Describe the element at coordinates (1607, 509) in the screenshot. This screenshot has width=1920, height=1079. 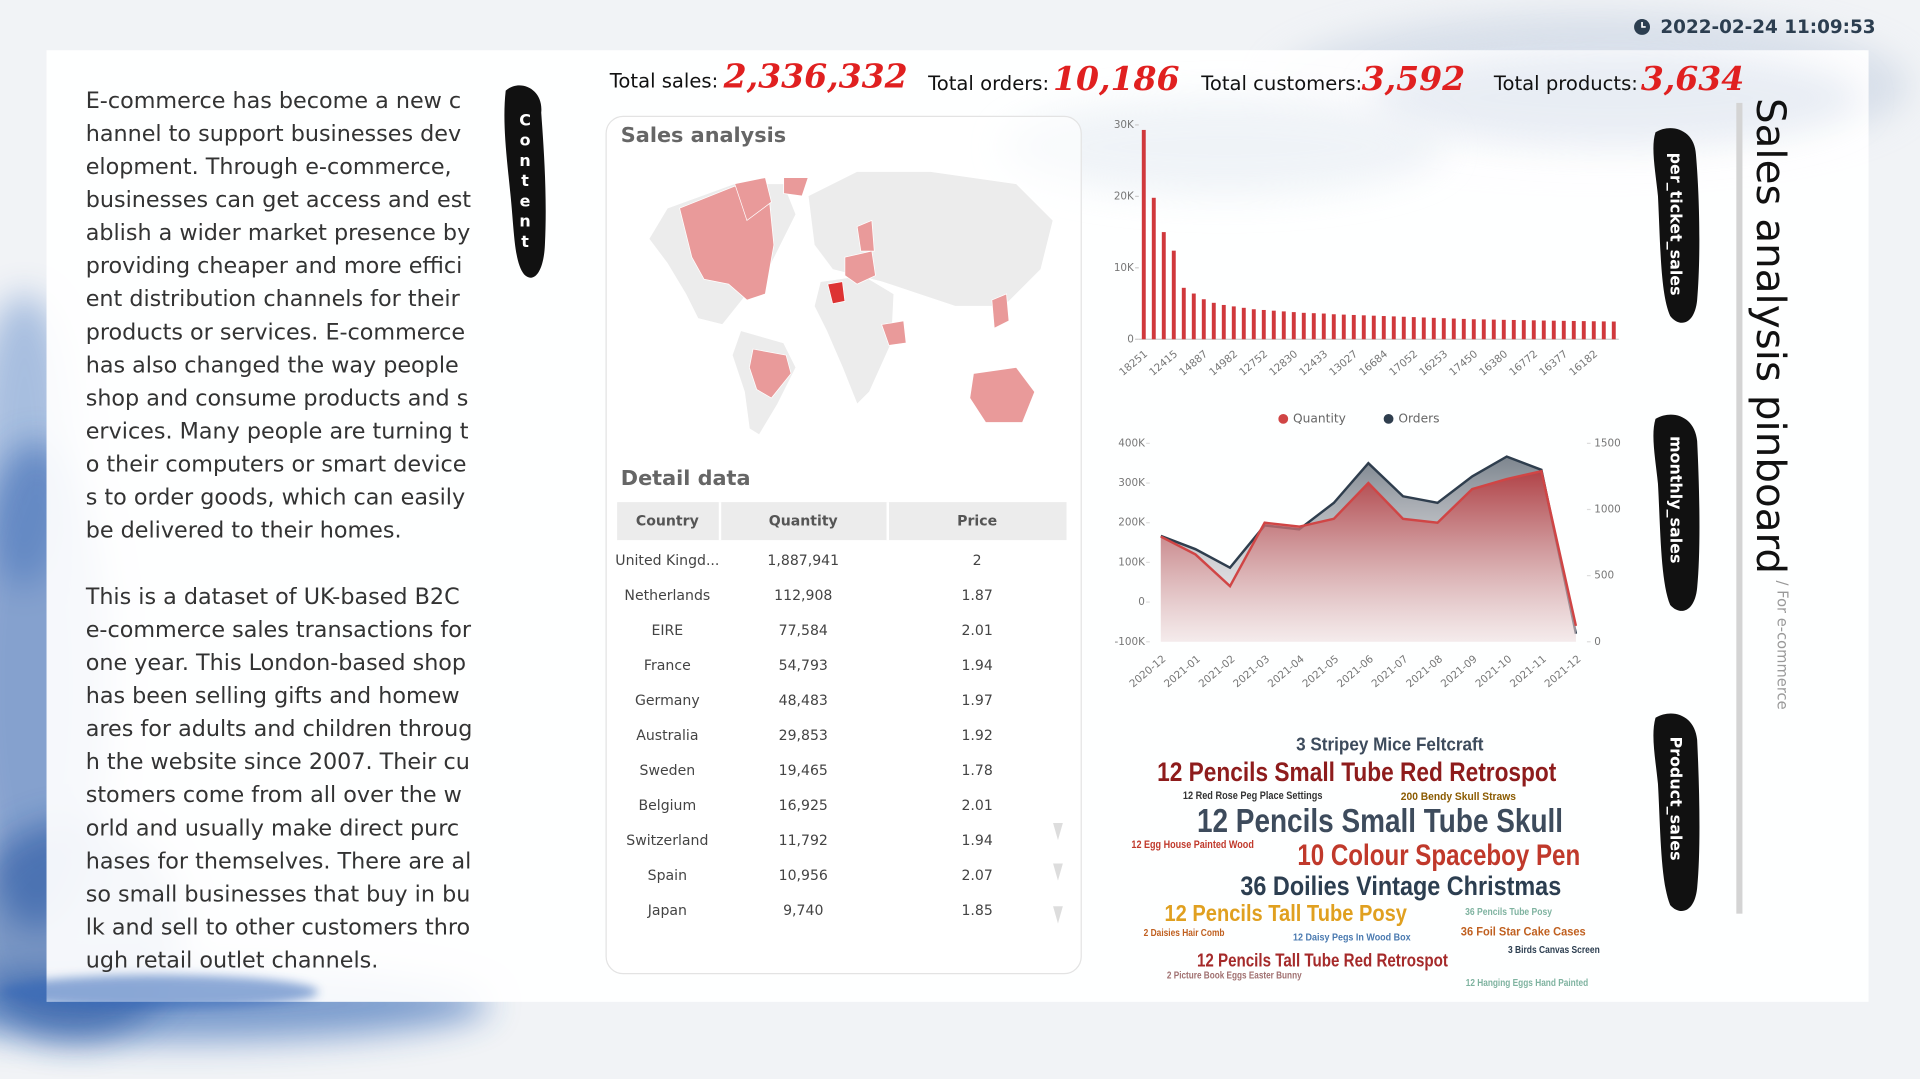
I see `y2-tick-label: 1000` at that location.